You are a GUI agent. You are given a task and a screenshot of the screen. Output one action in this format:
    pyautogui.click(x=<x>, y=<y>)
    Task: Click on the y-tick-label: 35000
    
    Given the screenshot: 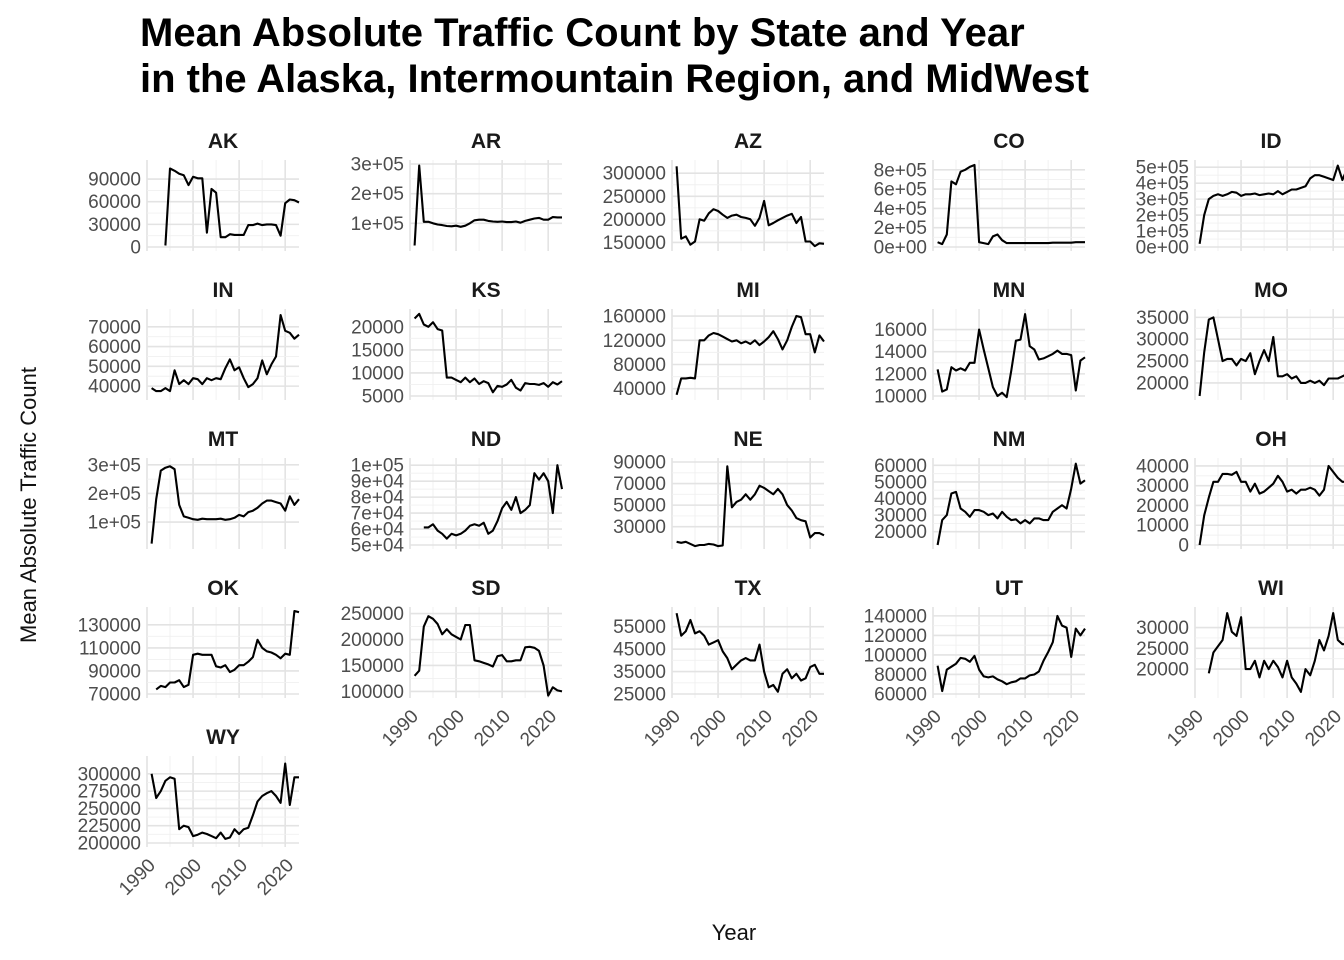 What is the action you would take?
    pyautogui.click(x=1162, y=318)
    